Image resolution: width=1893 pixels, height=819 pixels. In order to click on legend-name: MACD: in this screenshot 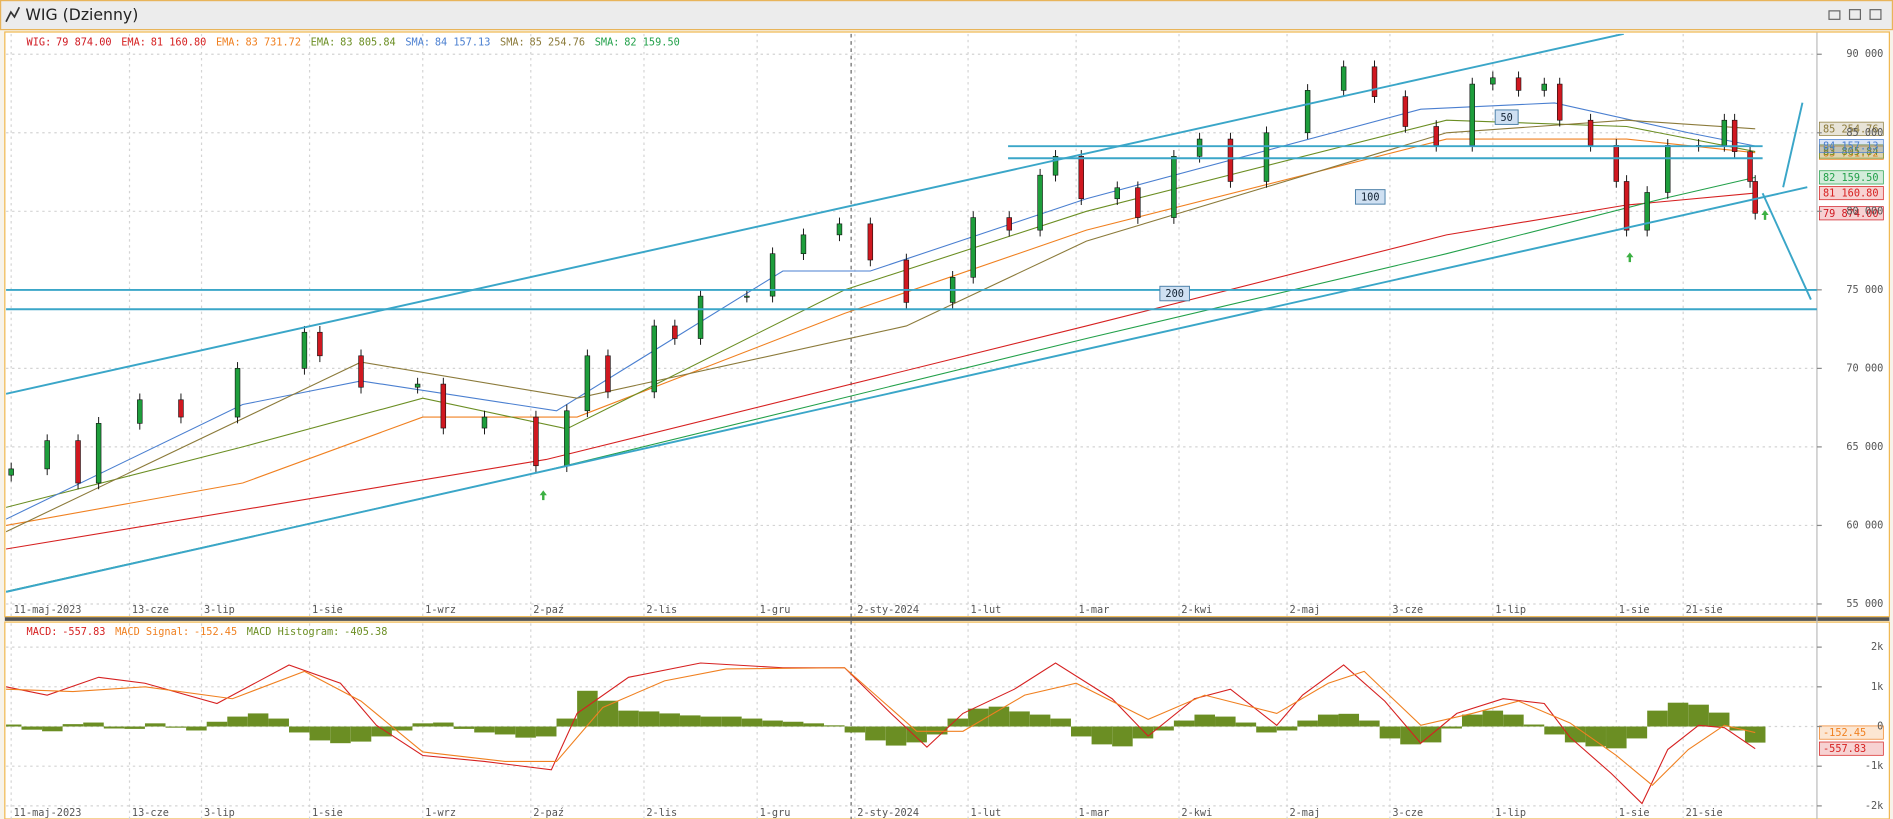, I will do `click(42, 632)`.